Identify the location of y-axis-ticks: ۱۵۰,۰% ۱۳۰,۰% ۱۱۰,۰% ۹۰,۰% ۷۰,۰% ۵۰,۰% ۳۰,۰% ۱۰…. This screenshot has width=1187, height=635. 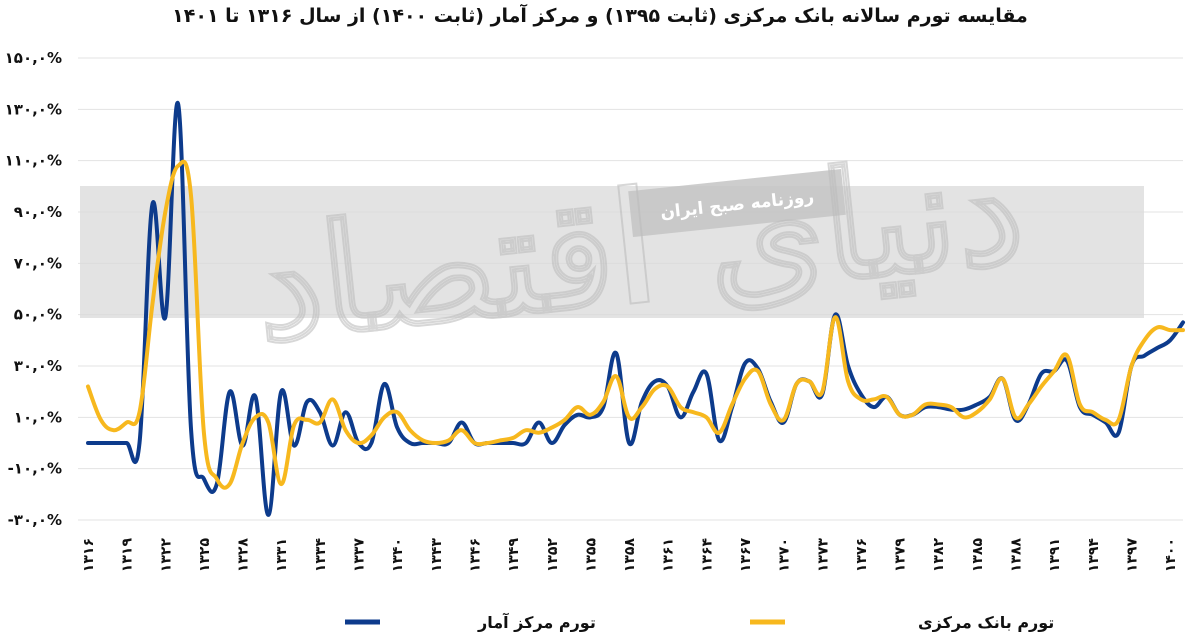
(33, 289).